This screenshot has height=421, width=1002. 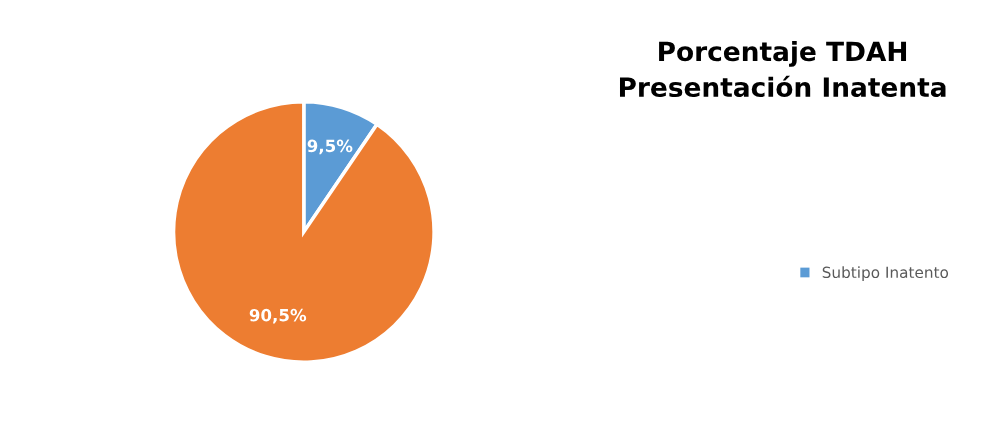 I want to click on data-label: 9,5%, so click(x=330, y=147).